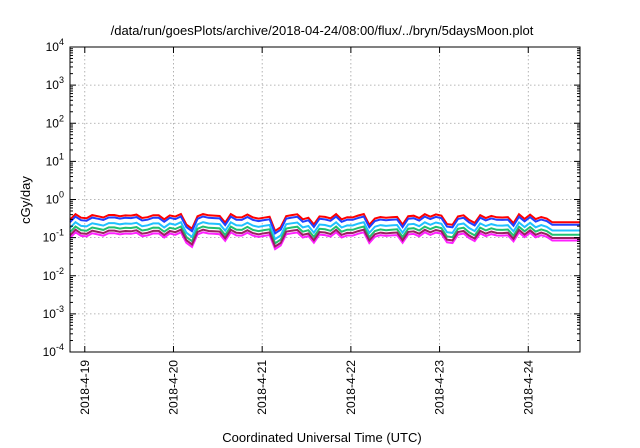 This screenshot has height=448, width=640. Describe the element at coordinates (53, 350) in the screenshot. I see `y-tick-label: 10⁻⁴` at that location.